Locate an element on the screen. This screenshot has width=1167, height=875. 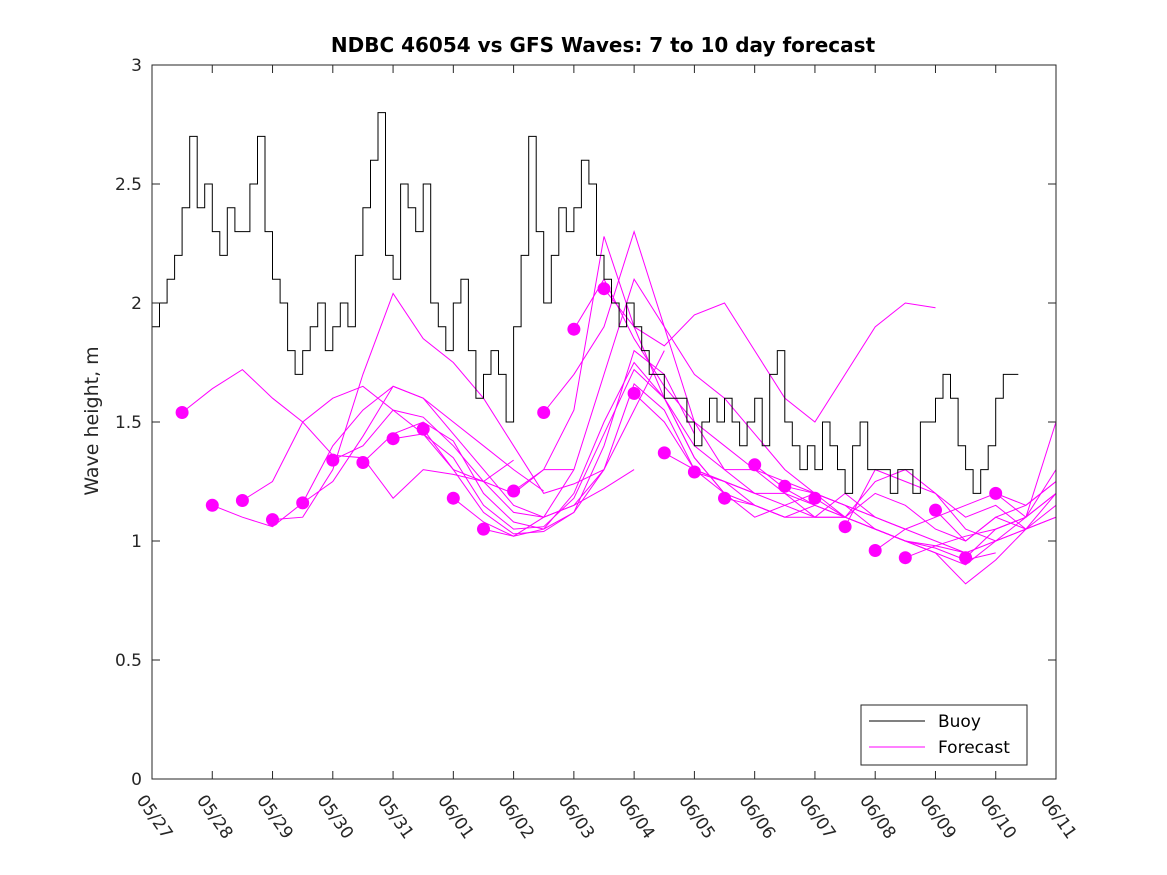
x-tick-label: 05/28 is located at coordinates (214, 817).